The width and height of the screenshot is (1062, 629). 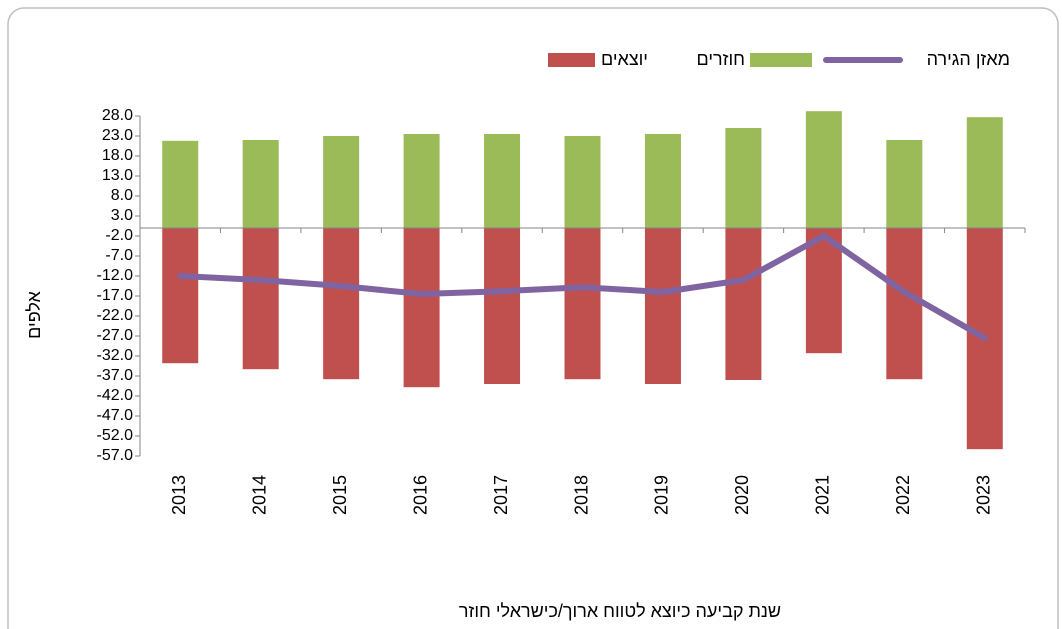 What do you see at coordinates (581, 495) in the screenshot?
I see `x-tick-label: 2018` at bounding box center [581, 495].